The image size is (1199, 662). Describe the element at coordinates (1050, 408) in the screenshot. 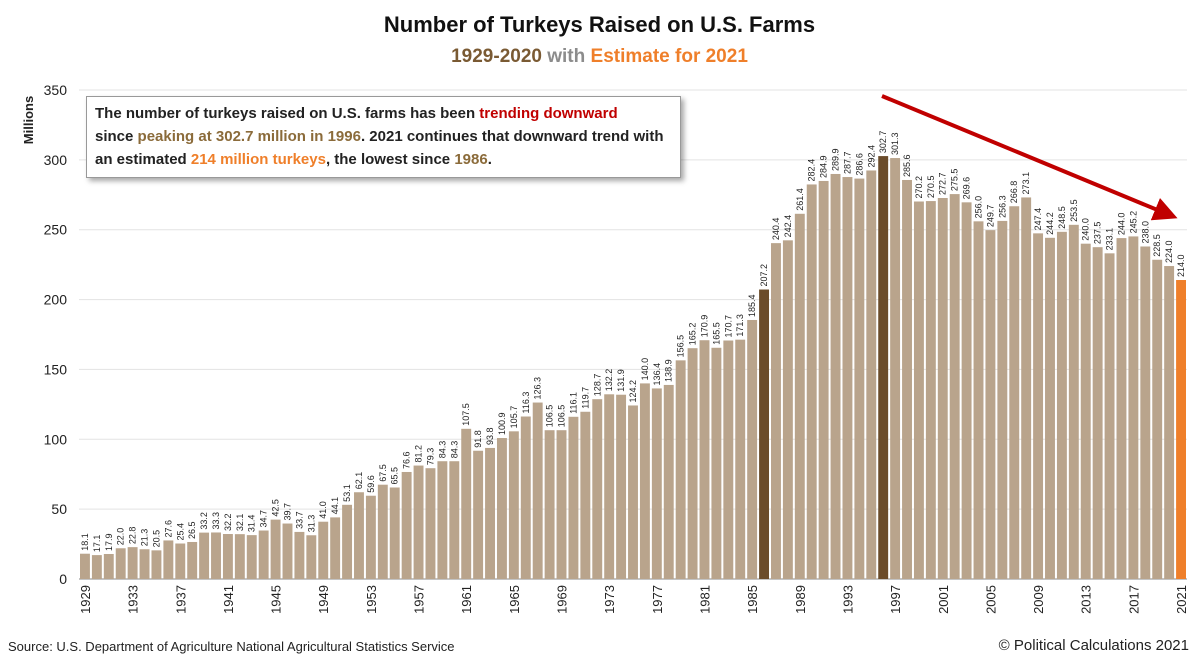

I see `bar-2010` at that location.